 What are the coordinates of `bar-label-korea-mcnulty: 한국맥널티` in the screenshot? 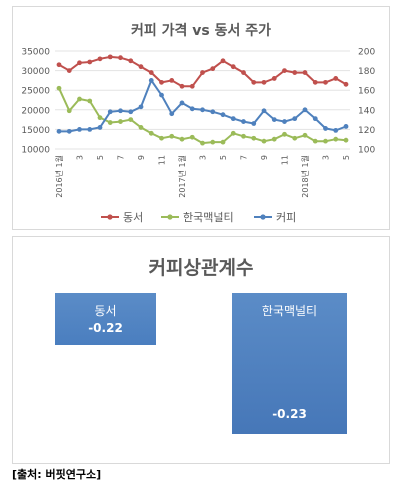 It's located at (289, 311).